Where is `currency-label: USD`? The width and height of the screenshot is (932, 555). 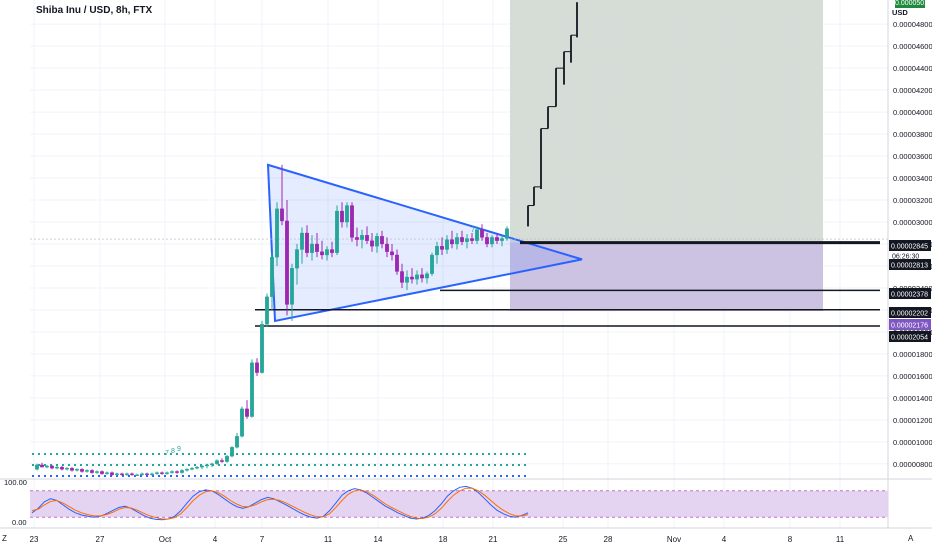
currency-label: USD is located at coordinates (900, 12).